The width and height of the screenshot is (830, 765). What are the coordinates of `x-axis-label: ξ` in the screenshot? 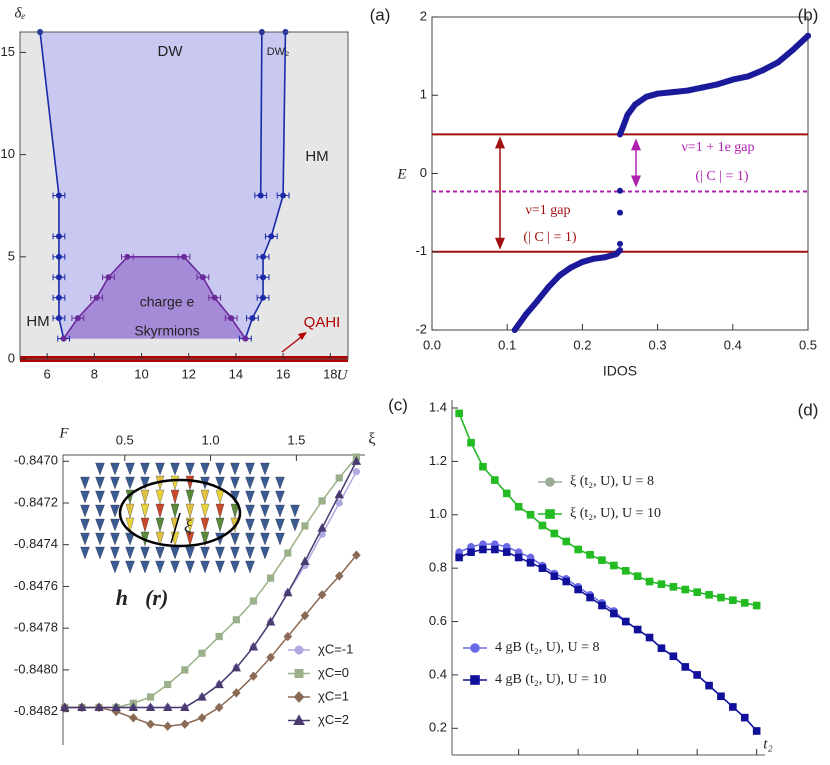 It's located at (371, 439).